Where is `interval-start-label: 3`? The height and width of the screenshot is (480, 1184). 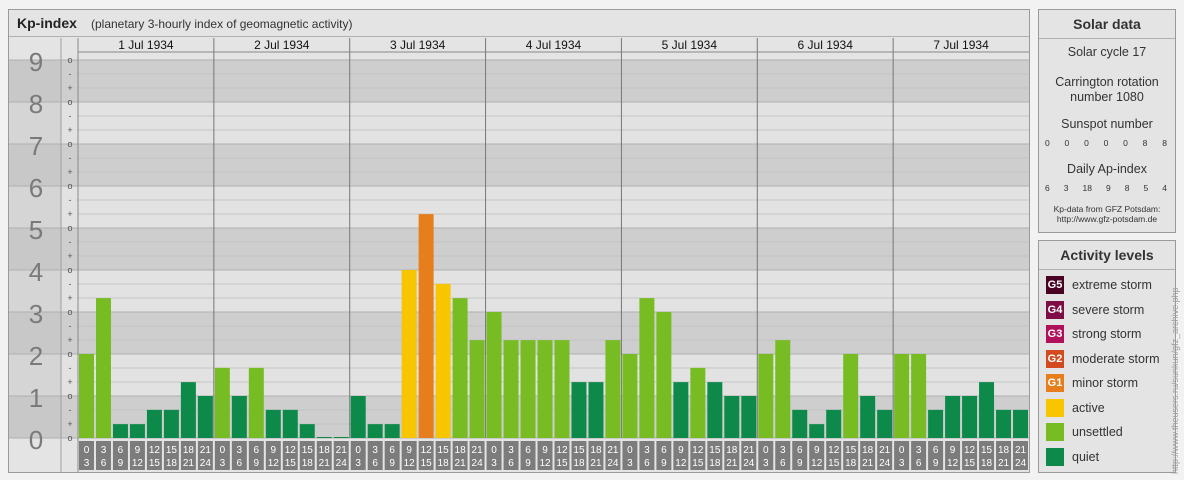 interval-start-label: 3 is located at coordinates (783, 450).